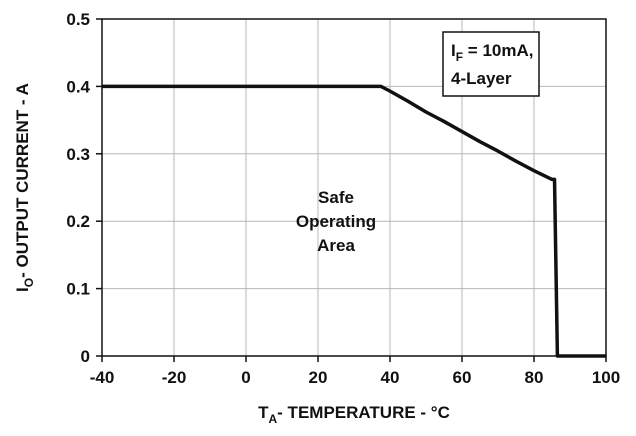 The height and width of the screenshot is (436, 636). I want to click on x-axis-label-subscript: A, so click(273, 419).